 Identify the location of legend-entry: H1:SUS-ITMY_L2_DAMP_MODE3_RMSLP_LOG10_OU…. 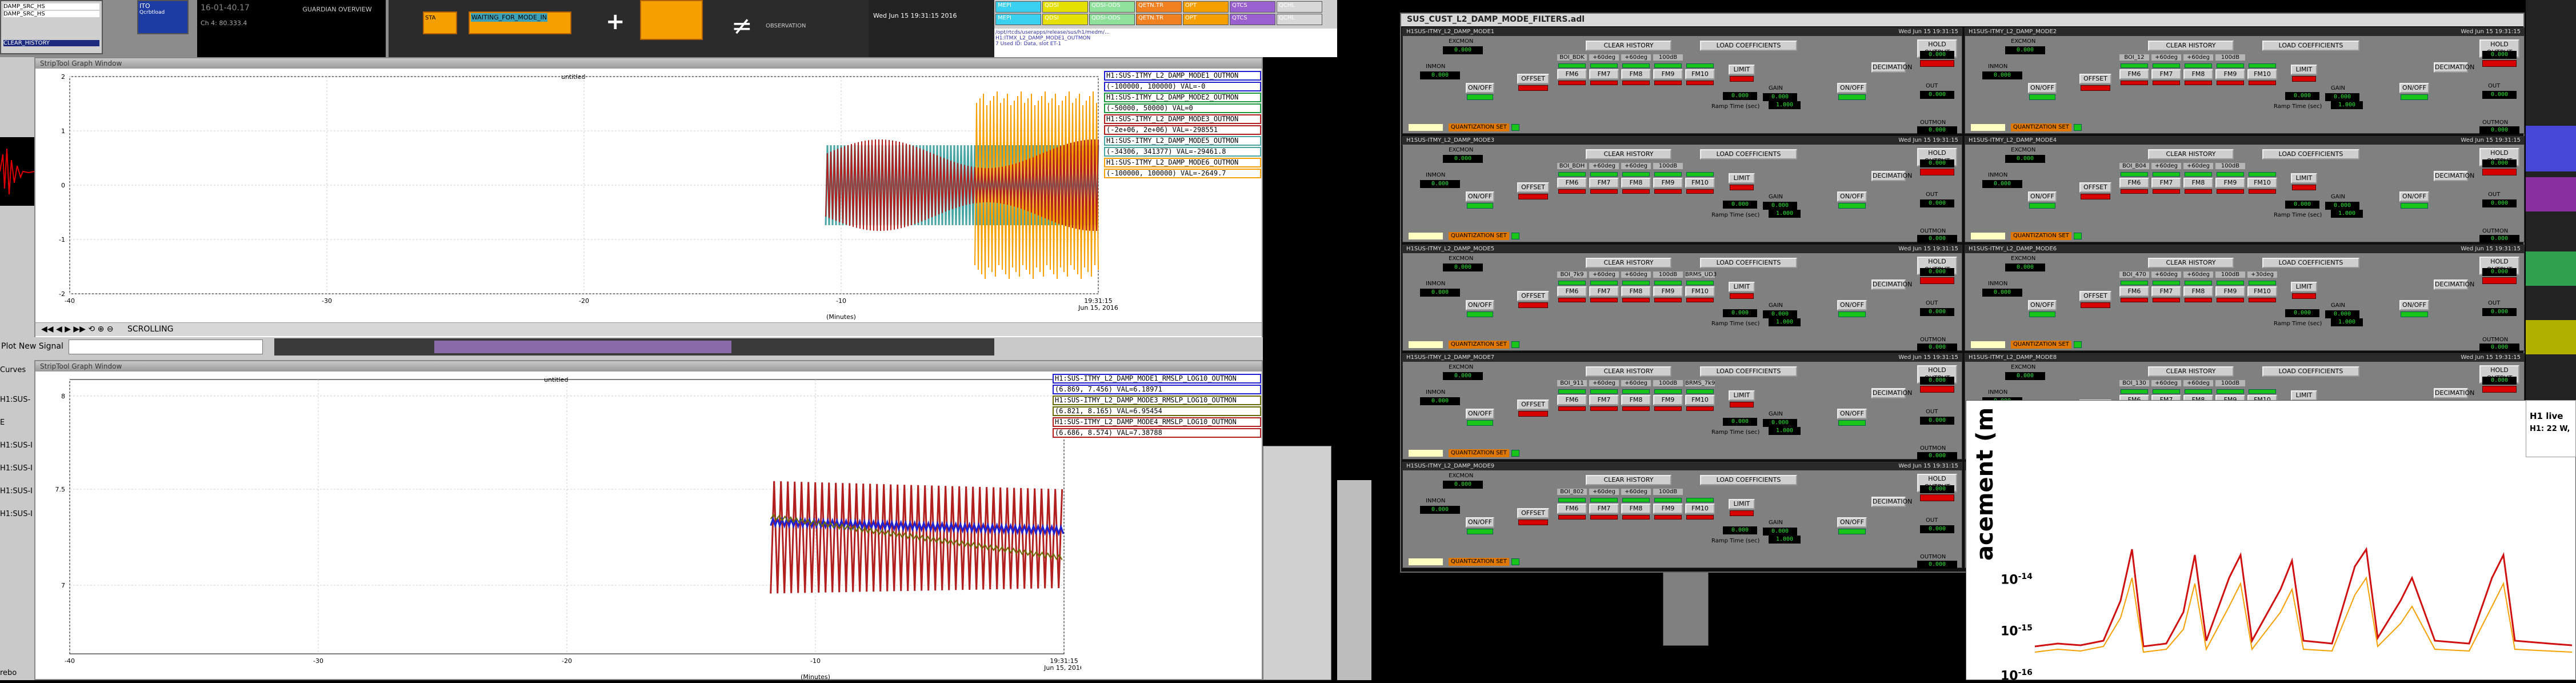
(1157, 400).